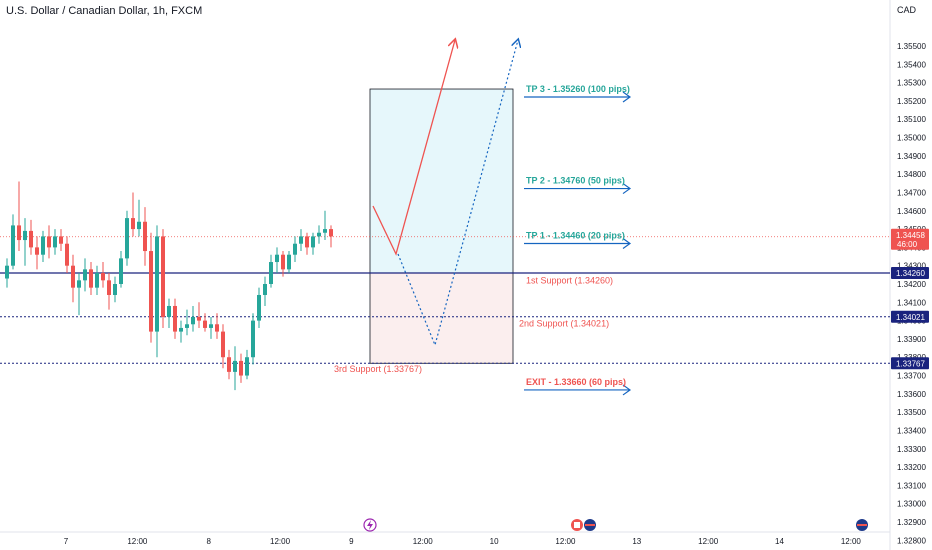 The image size is (932, 550). I want to click on price-tick-label: 1.34300, so click(911, 266).